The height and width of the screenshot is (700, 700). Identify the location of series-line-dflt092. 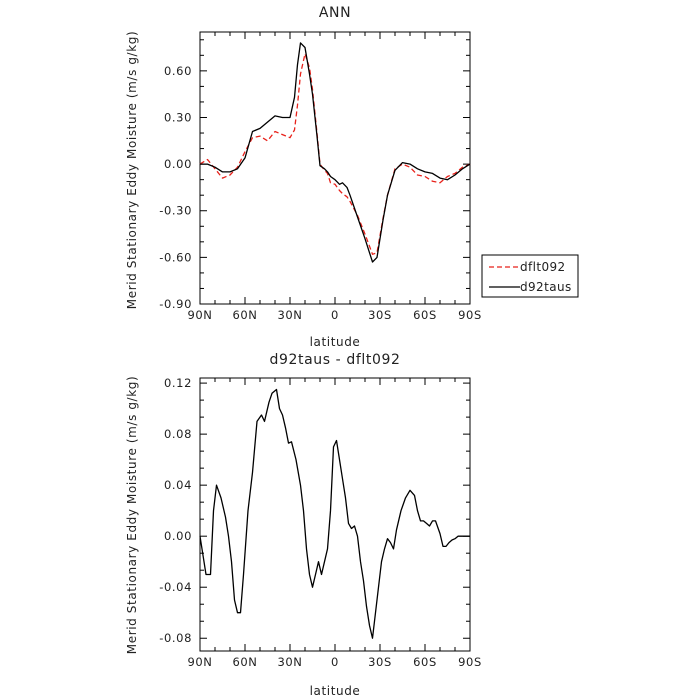
(335, 154).